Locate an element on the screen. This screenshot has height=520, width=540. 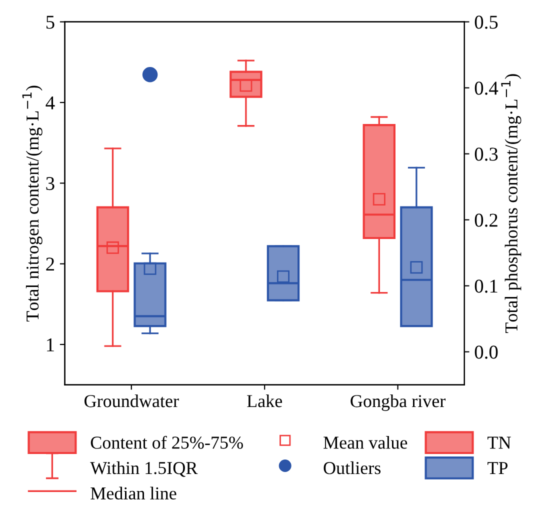
y2-tick-label: 0.4 is located at coordinates (486, 88).